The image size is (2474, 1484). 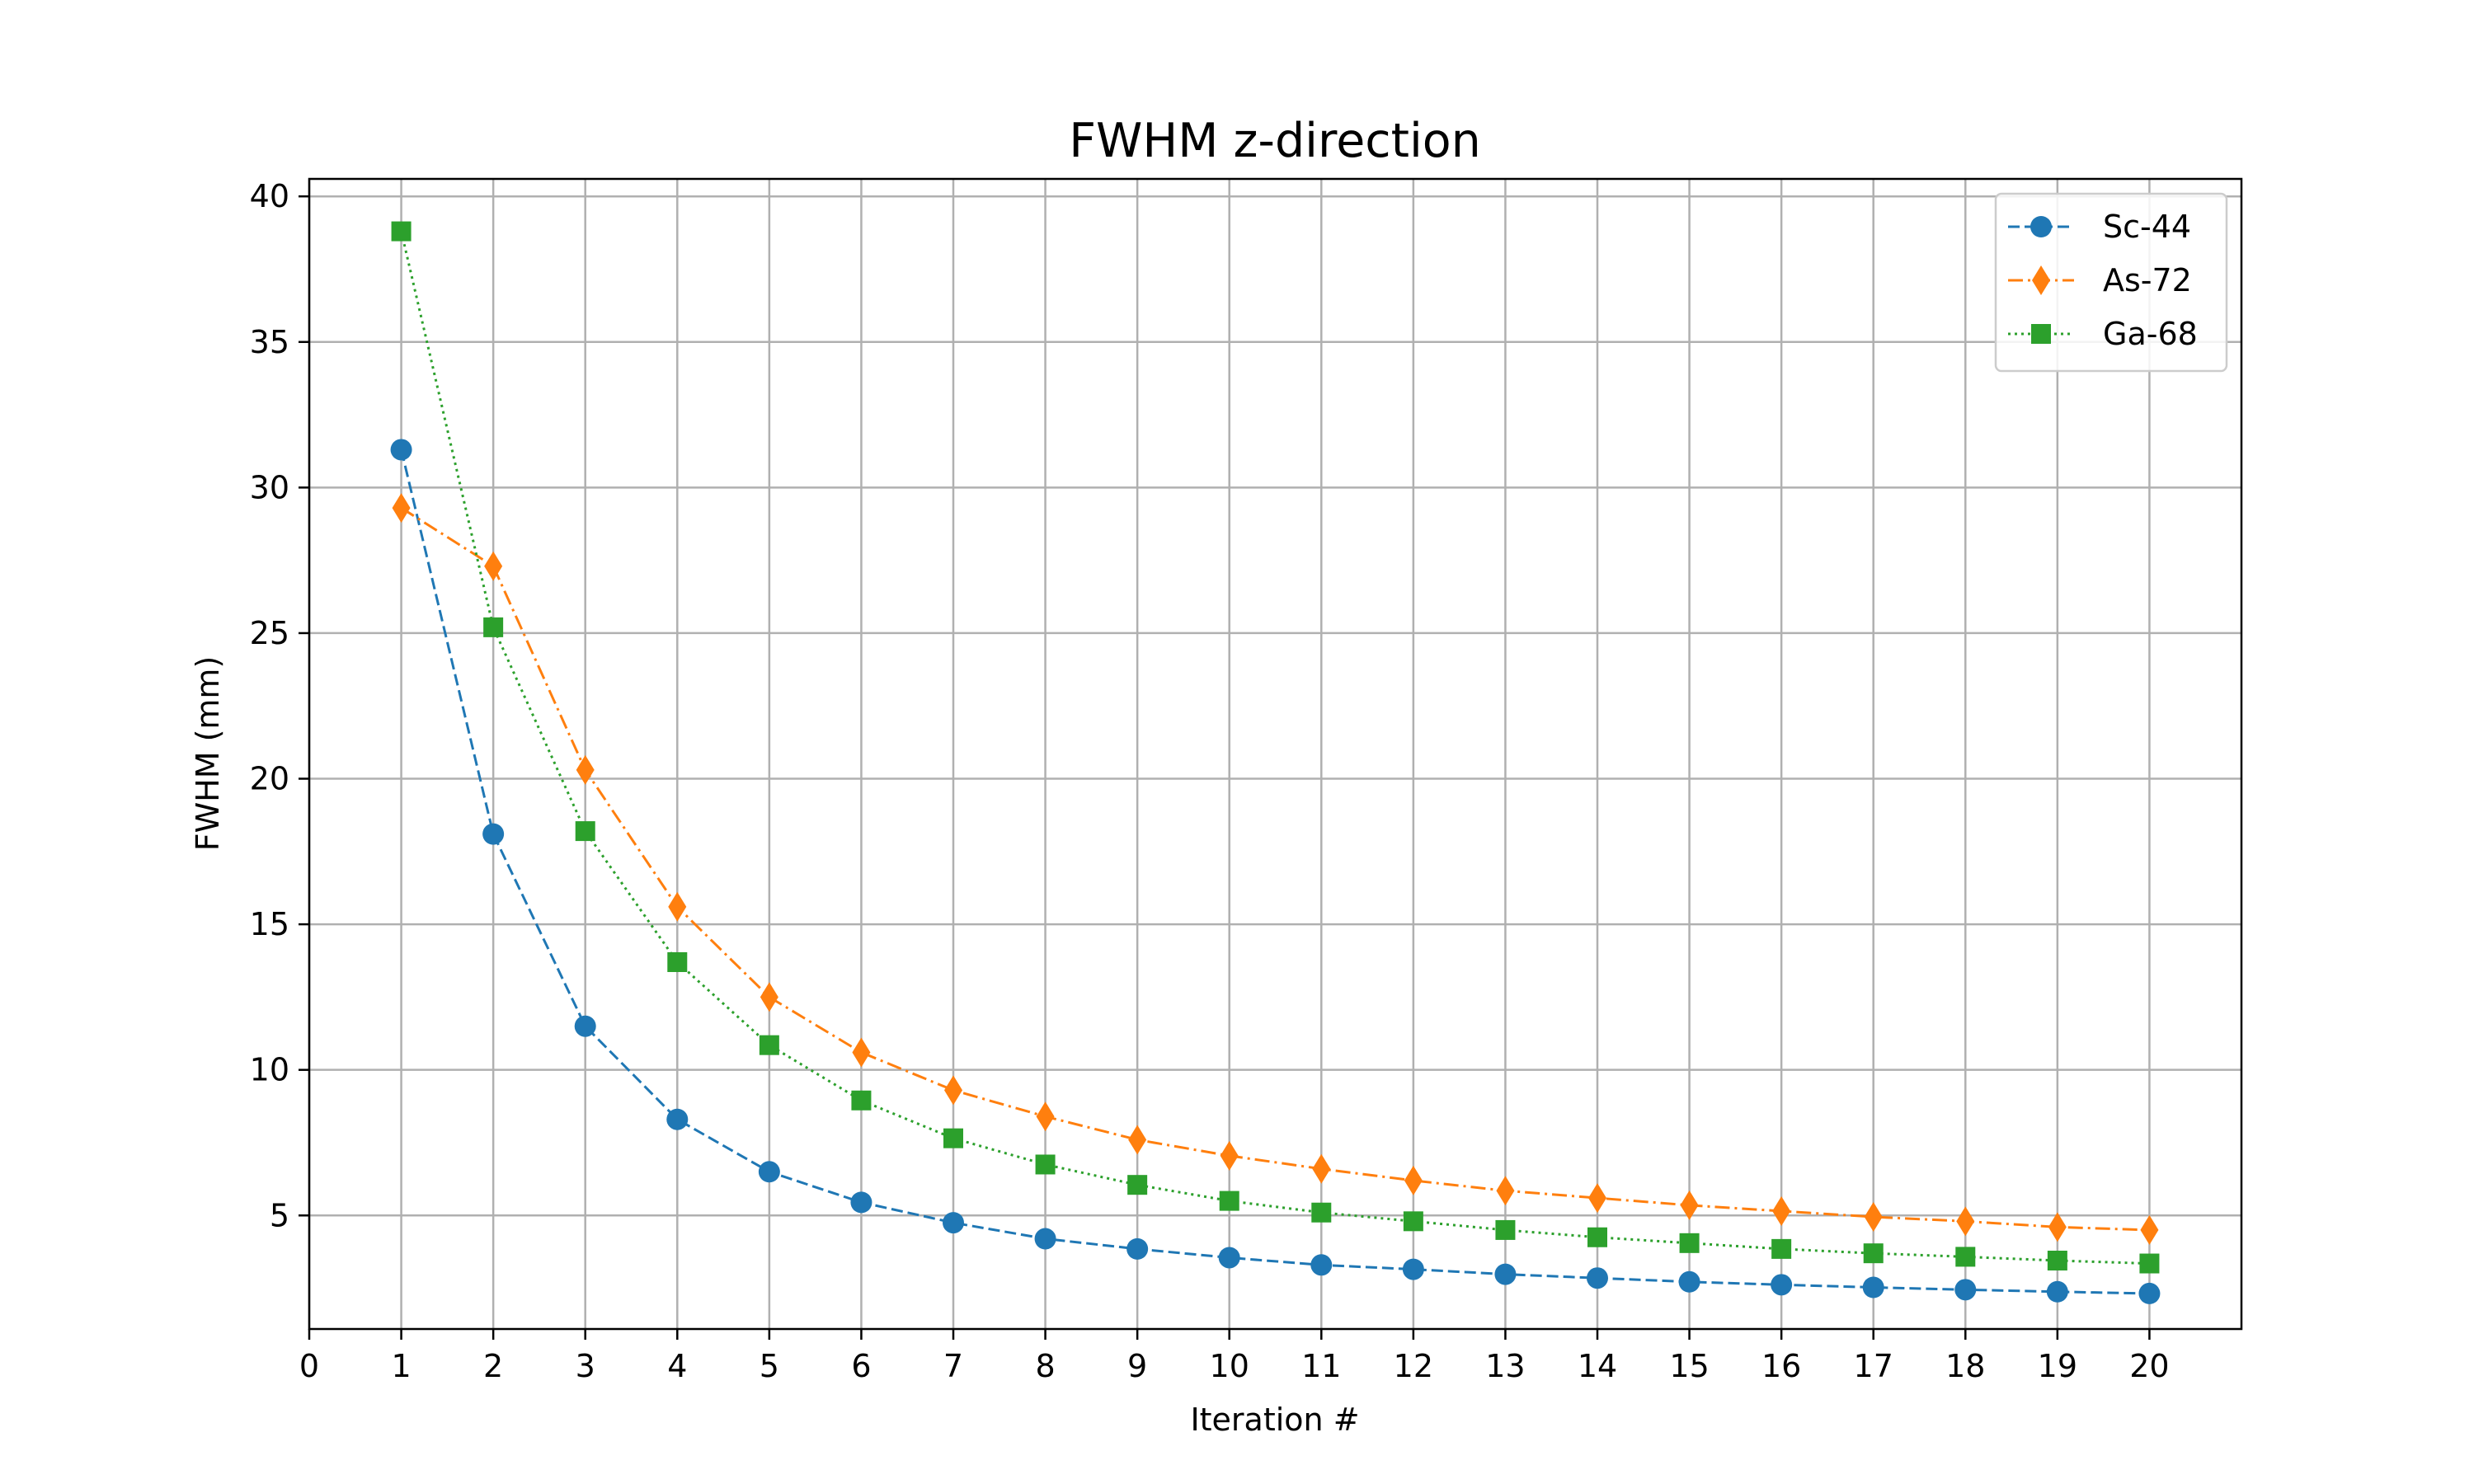 What do you see at coordinates (2099, 227) in the screenshot?
I see `legend-item: Sc-44` at bounding box center [2099, 227].